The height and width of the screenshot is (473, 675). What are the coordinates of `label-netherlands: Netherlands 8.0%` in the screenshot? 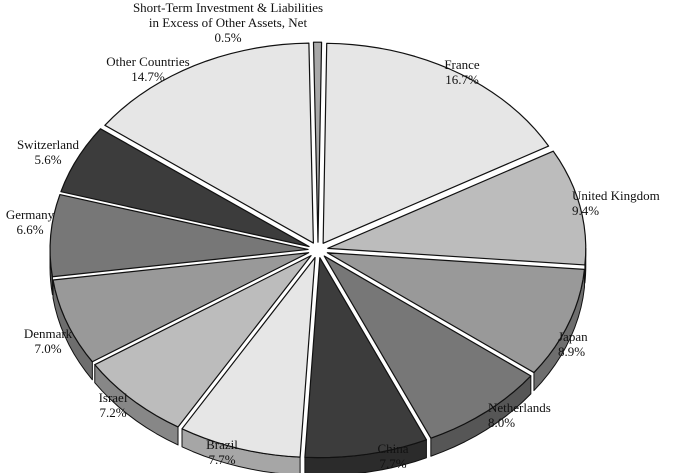 It's located at (519, 415).